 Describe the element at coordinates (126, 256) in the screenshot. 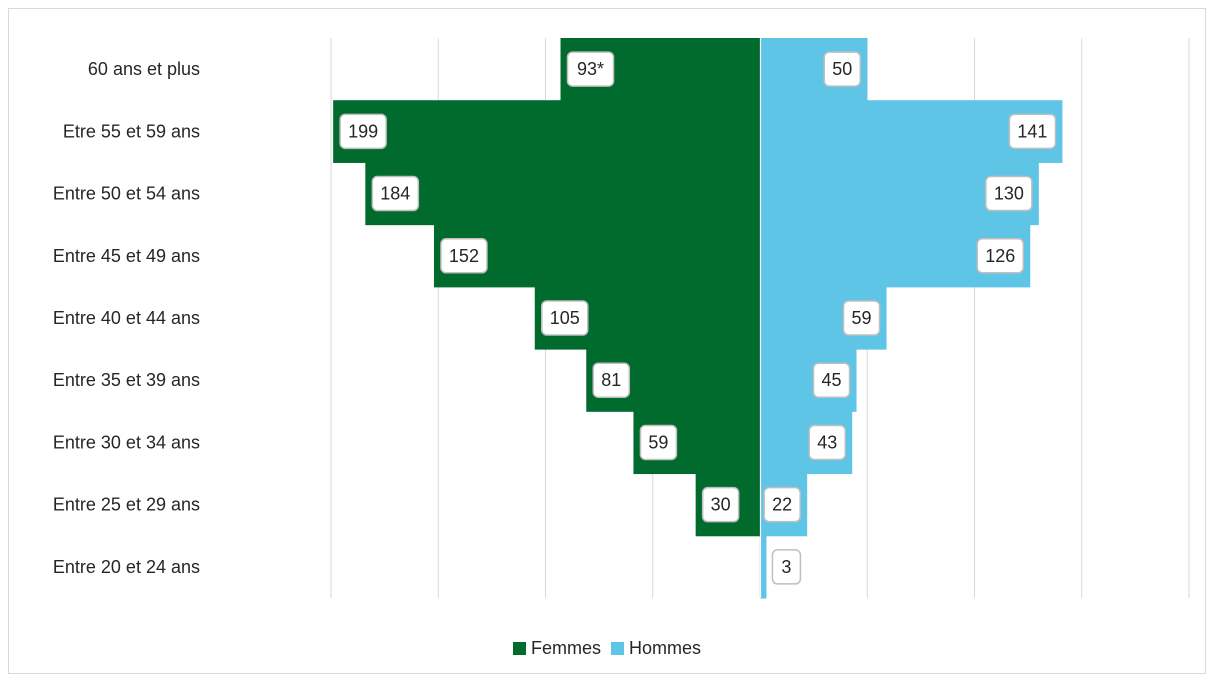

I see `category-label: Entre 45 et 49 ans` at that location.